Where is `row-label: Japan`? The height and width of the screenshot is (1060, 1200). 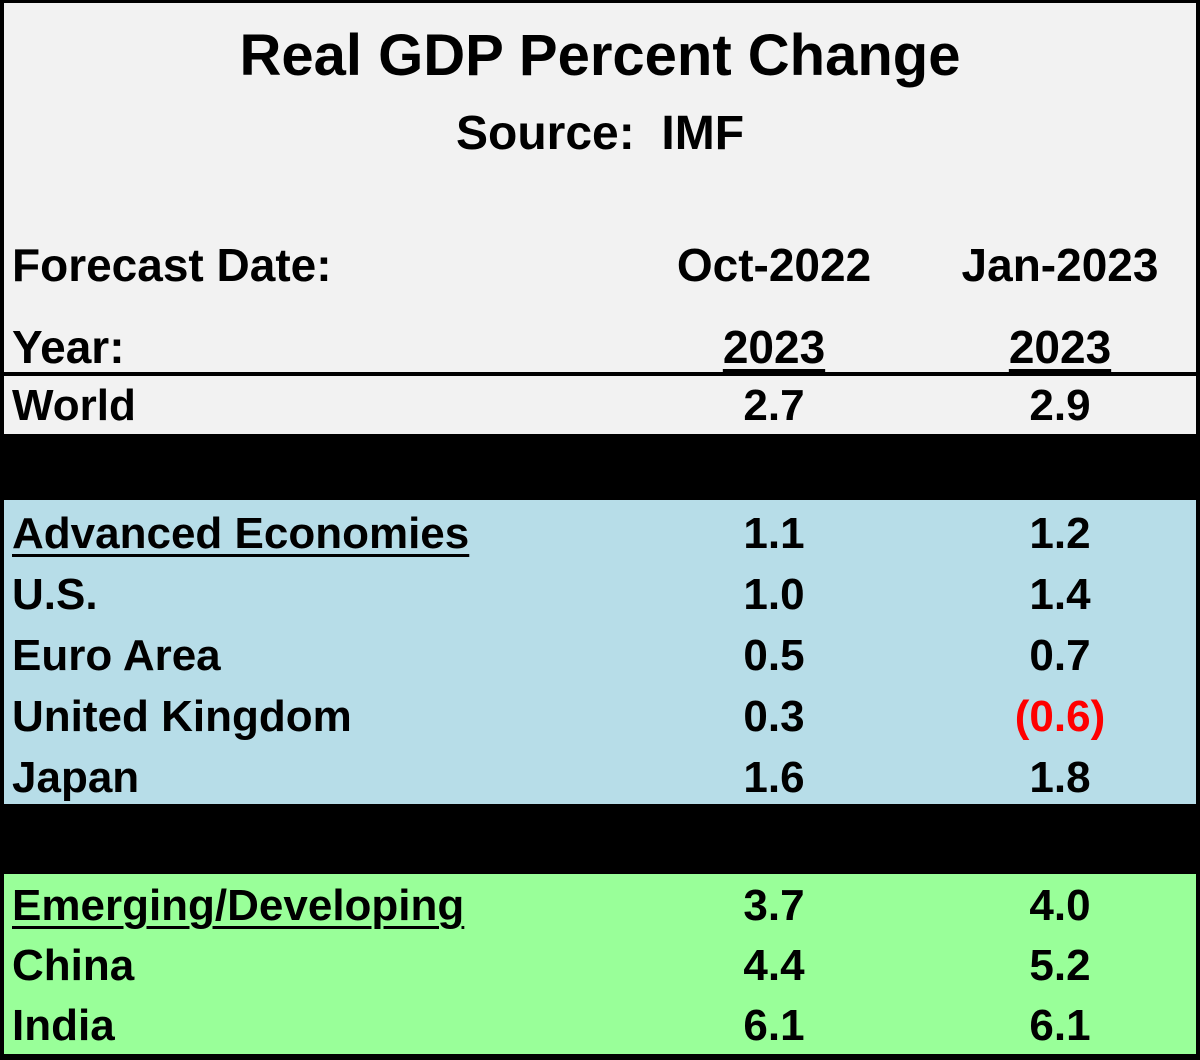
row-label: Japan is located at coordinates (76, 777).